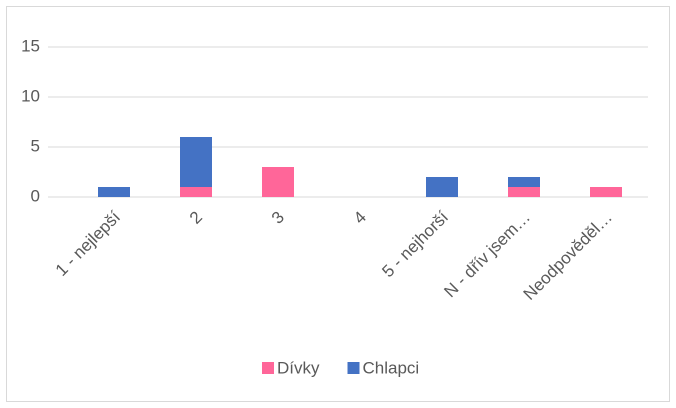 This screenshot has height=408, width=676. Describe the element at coordinates (30, 45) in the screenshot. I see `y-tick-label: 15` at that location.